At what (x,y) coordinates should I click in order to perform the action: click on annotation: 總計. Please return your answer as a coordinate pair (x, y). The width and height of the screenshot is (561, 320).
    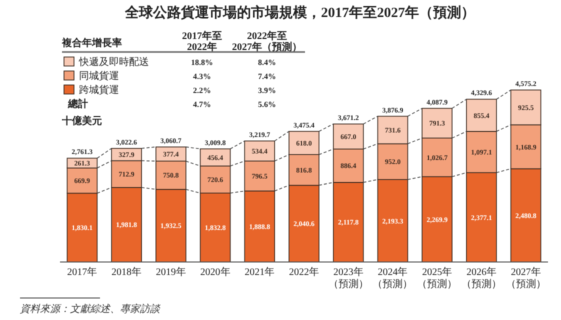
    Looking at the image, I should click on (77, 104).